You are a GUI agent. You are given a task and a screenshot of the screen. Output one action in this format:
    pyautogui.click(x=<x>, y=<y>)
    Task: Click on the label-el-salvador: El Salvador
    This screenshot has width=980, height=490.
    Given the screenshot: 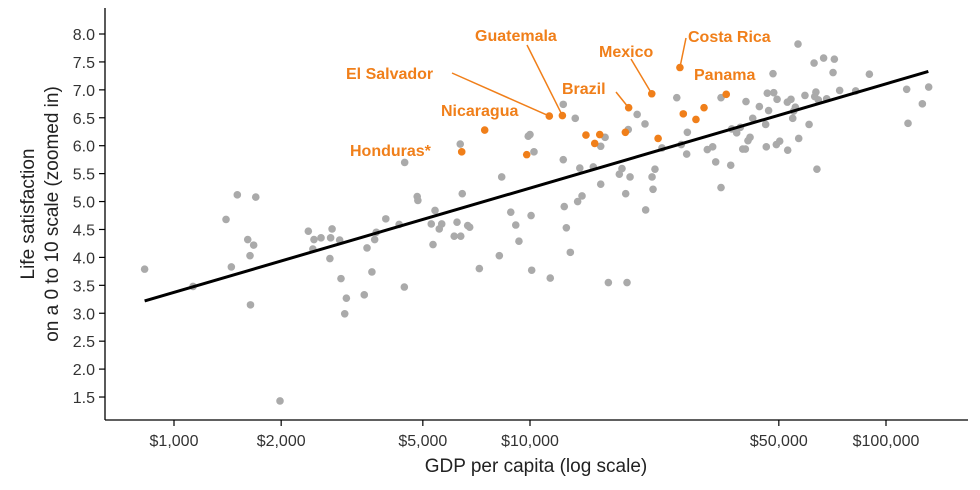 What is the action you would take?
    pyautogui.click(x=389, y=74)
    